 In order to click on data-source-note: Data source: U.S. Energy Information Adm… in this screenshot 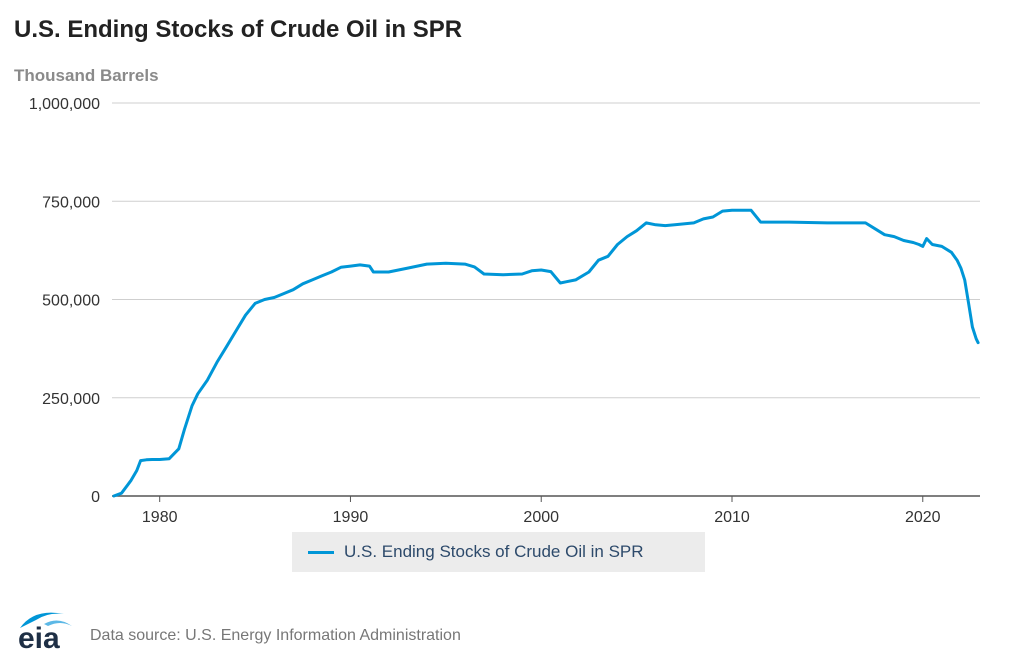, I will do `click(275, 635)`.